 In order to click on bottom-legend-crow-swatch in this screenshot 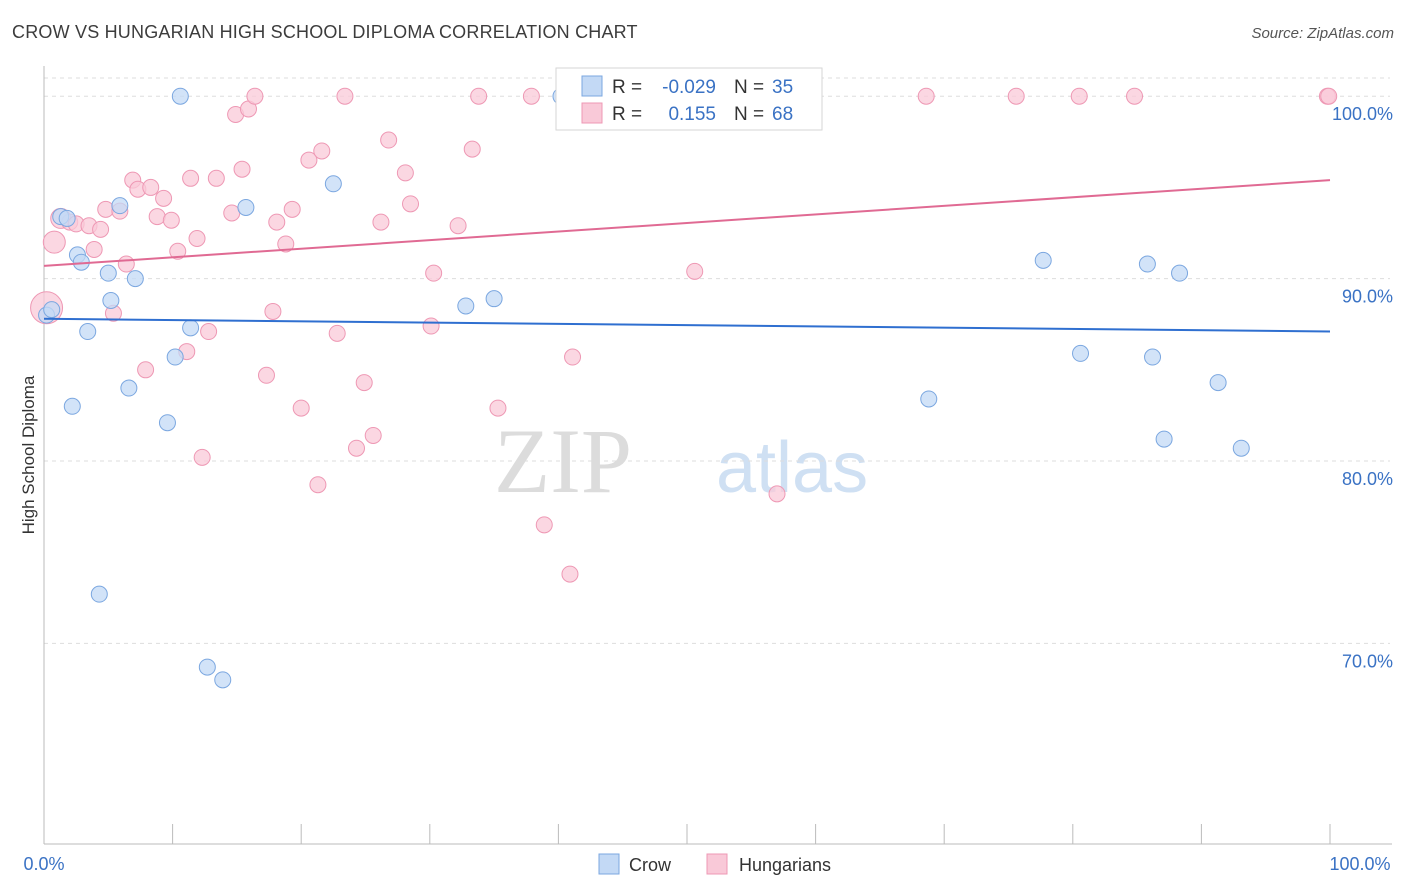, I will do `click(609, 864)`.